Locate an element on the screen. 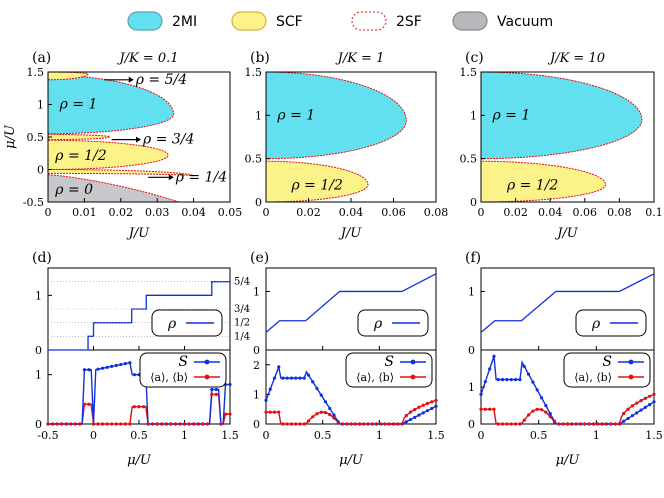 The width and height of the screenshot is (664, 498). panel-title: J/K = 0.1 is located at coordinates (147, 58).